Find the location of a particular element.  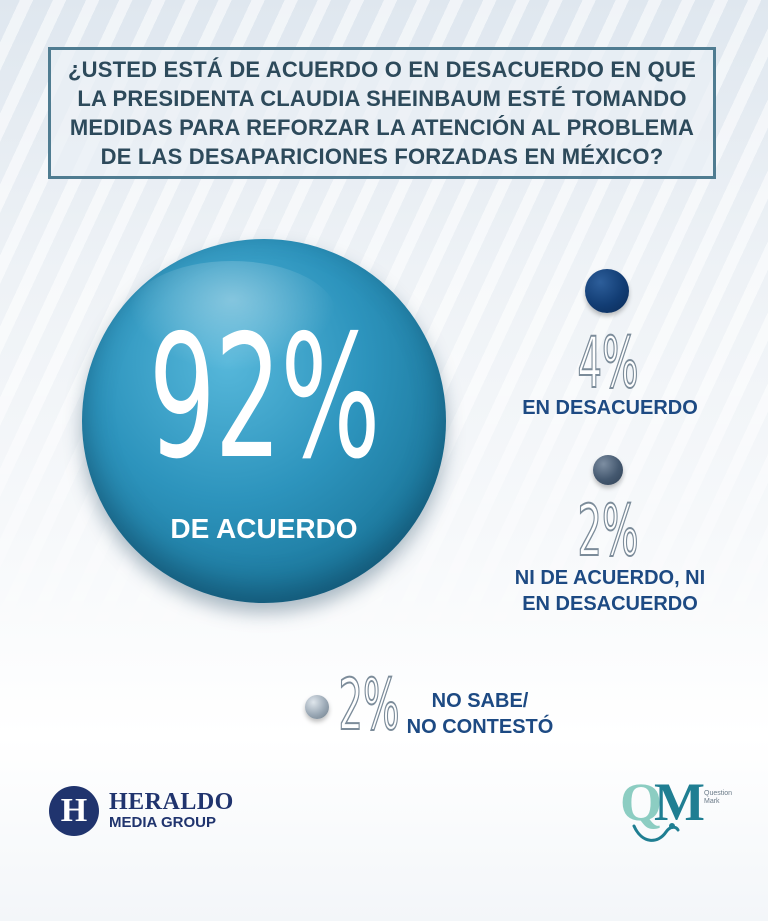

value-label-de-acuerdo: 92% is located at coordinates (264, 398).